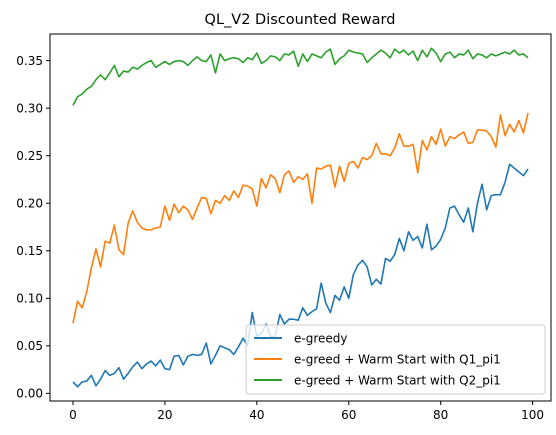 The image size is (556, 435). What do you see at coordinates (29, 61) in the screenshot?
I see `y-tick-label: 0.35` at bounding box center [29, 61].